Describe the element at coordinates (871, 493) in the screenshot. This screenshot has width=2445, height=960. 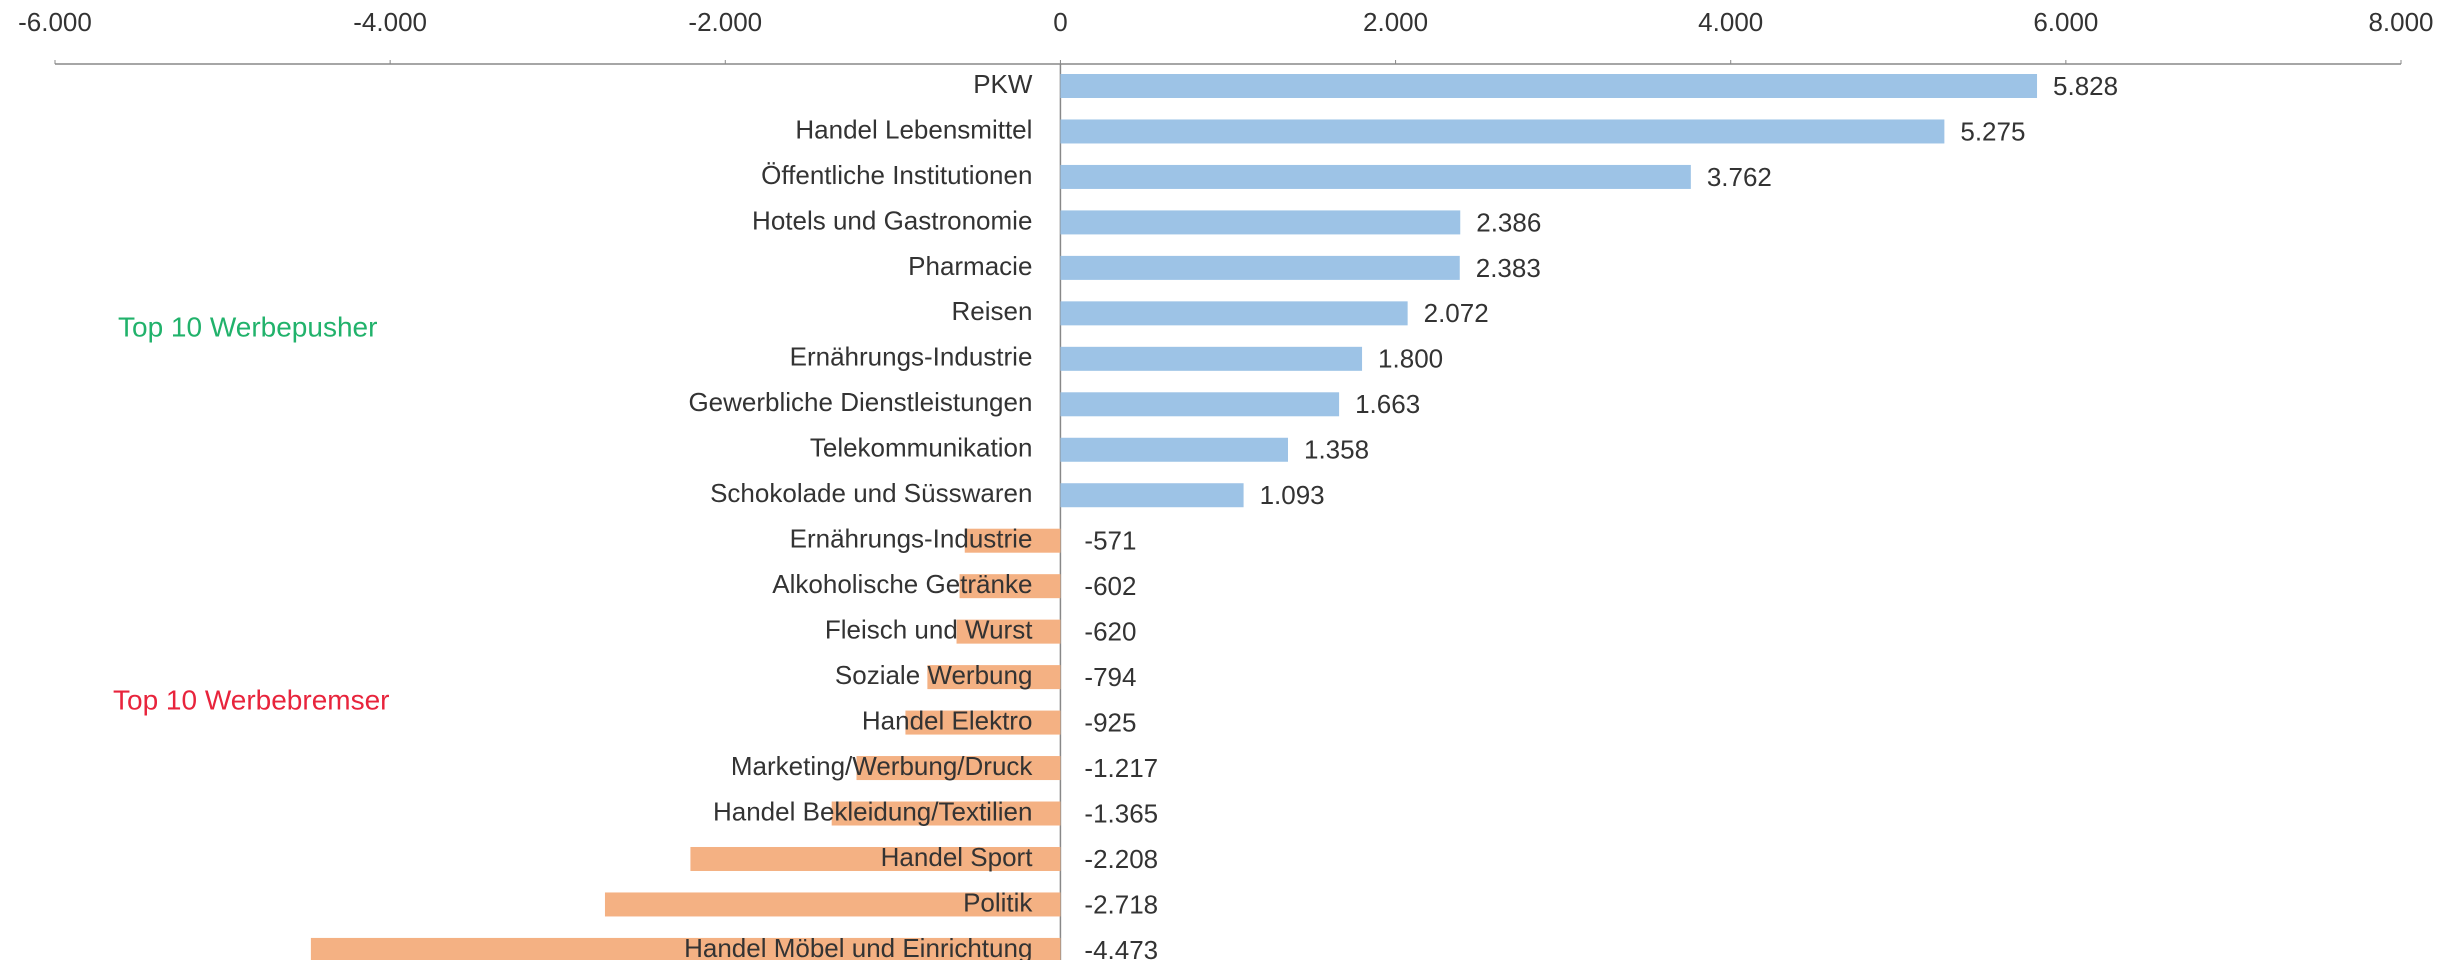
I see `category-label: Schokolade und Süsswaren` at that location.